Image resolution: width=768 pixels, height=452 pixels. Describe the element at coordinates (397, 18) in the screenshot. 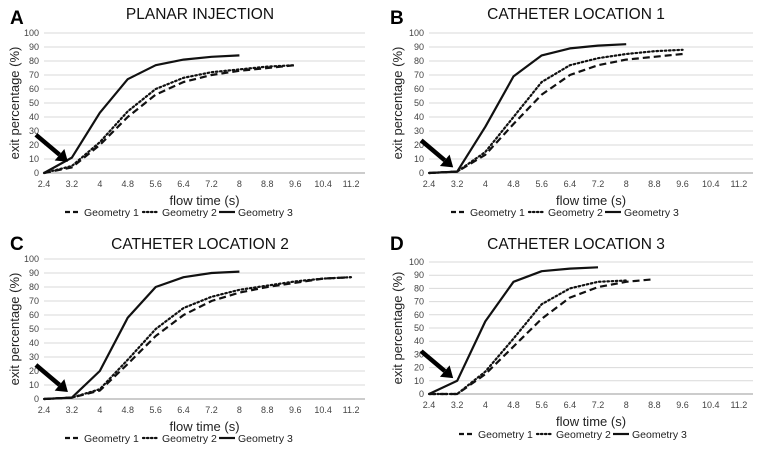

I see `panel-label: B` at that location.